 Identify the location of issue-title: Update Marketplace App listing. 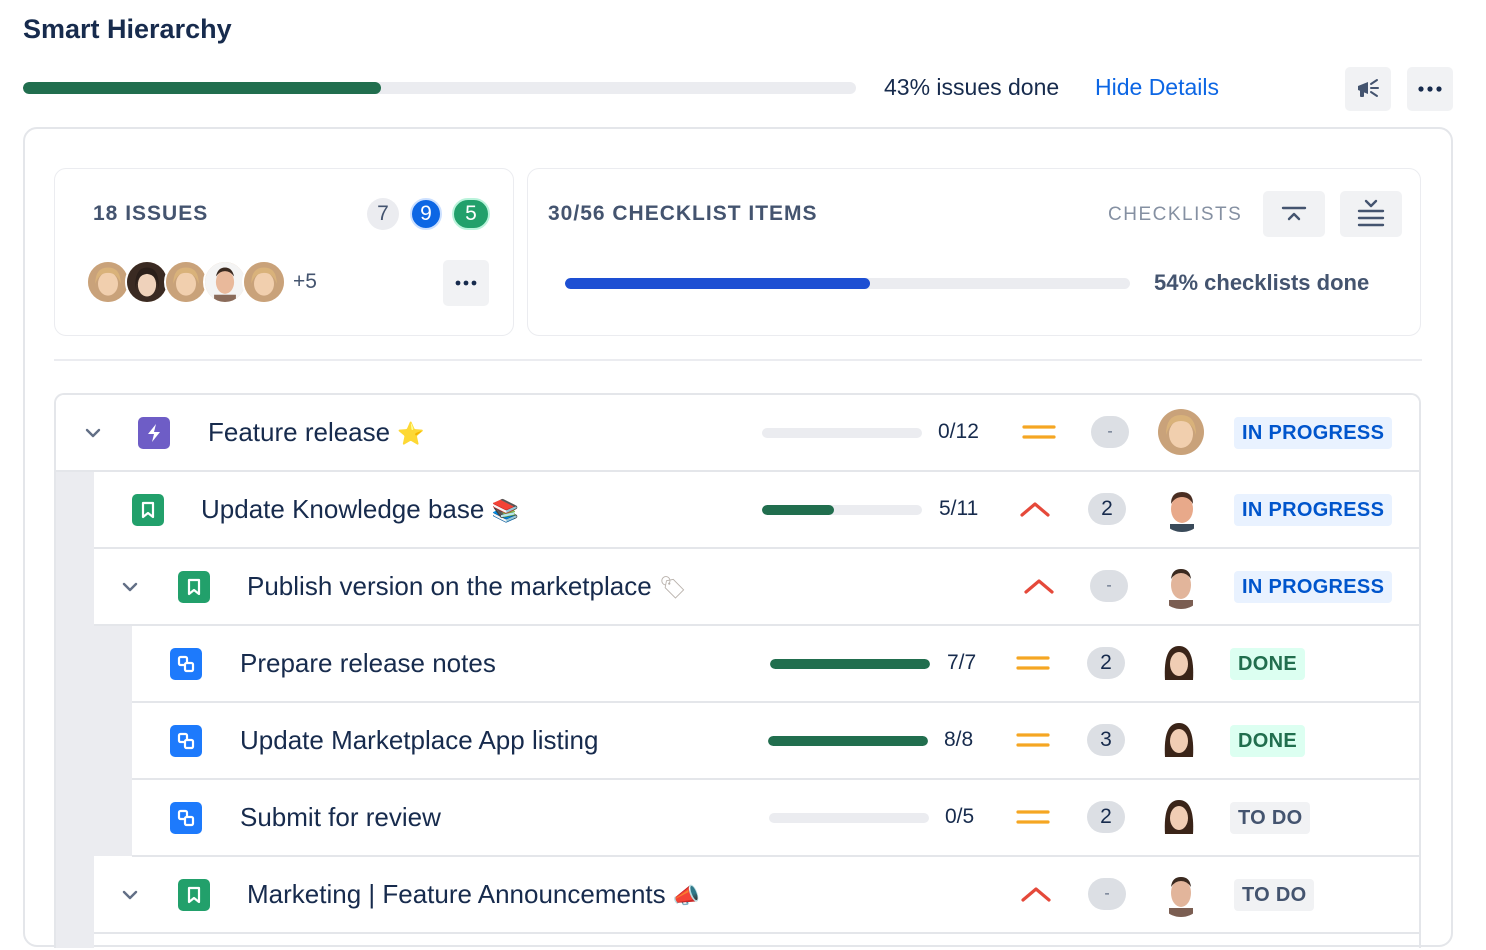
(419, 740).